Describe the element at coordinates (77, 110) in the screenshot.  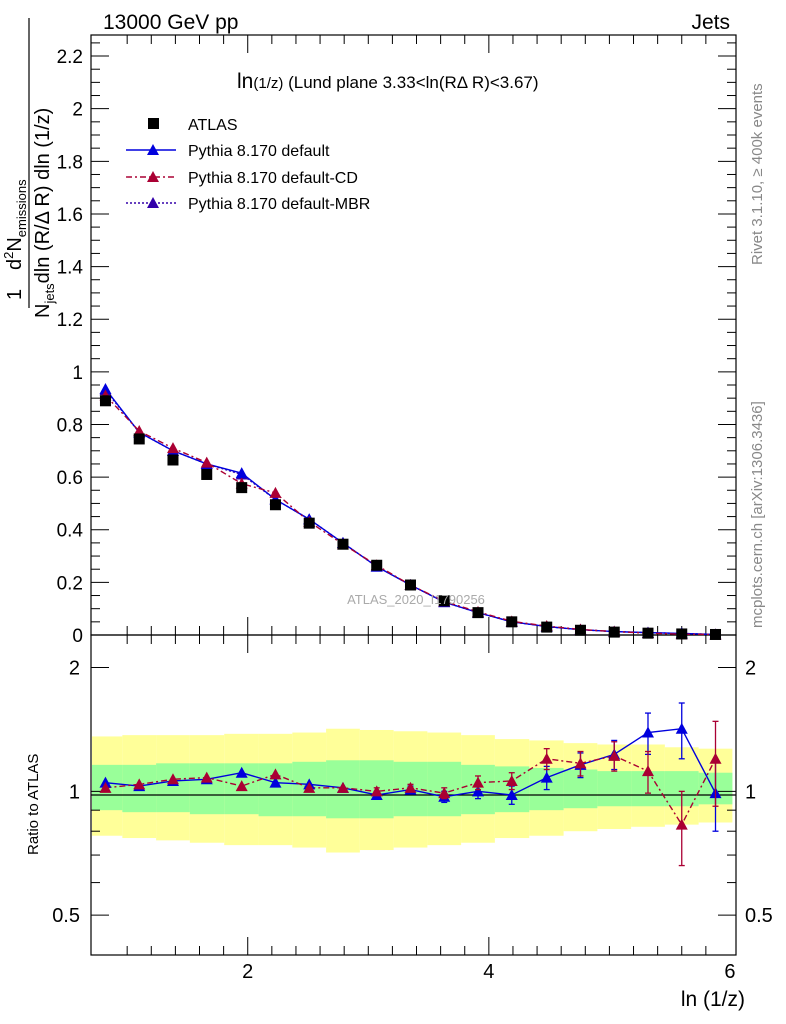
I see `y-tick-label-main: 2` at that location.